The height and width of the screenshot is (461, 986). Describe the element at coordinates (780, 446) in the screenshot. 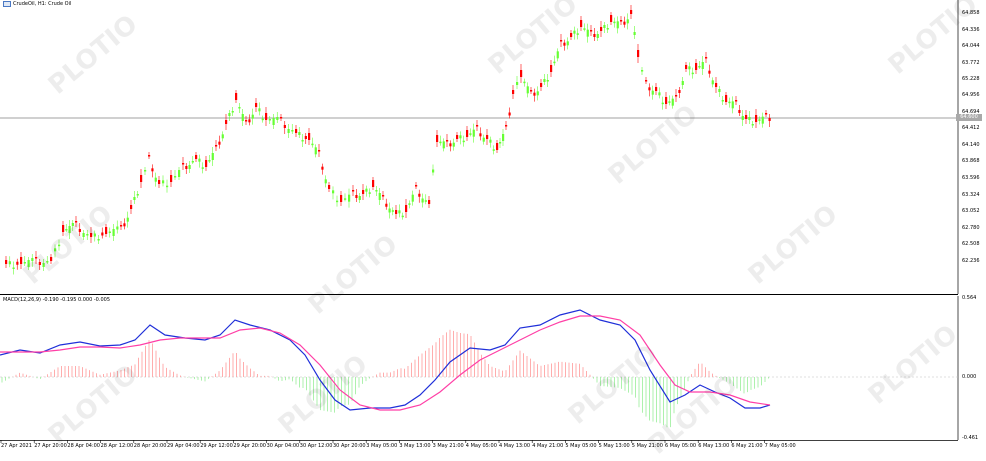

I see `time-axis-label: 7 May 05:00` at that location.